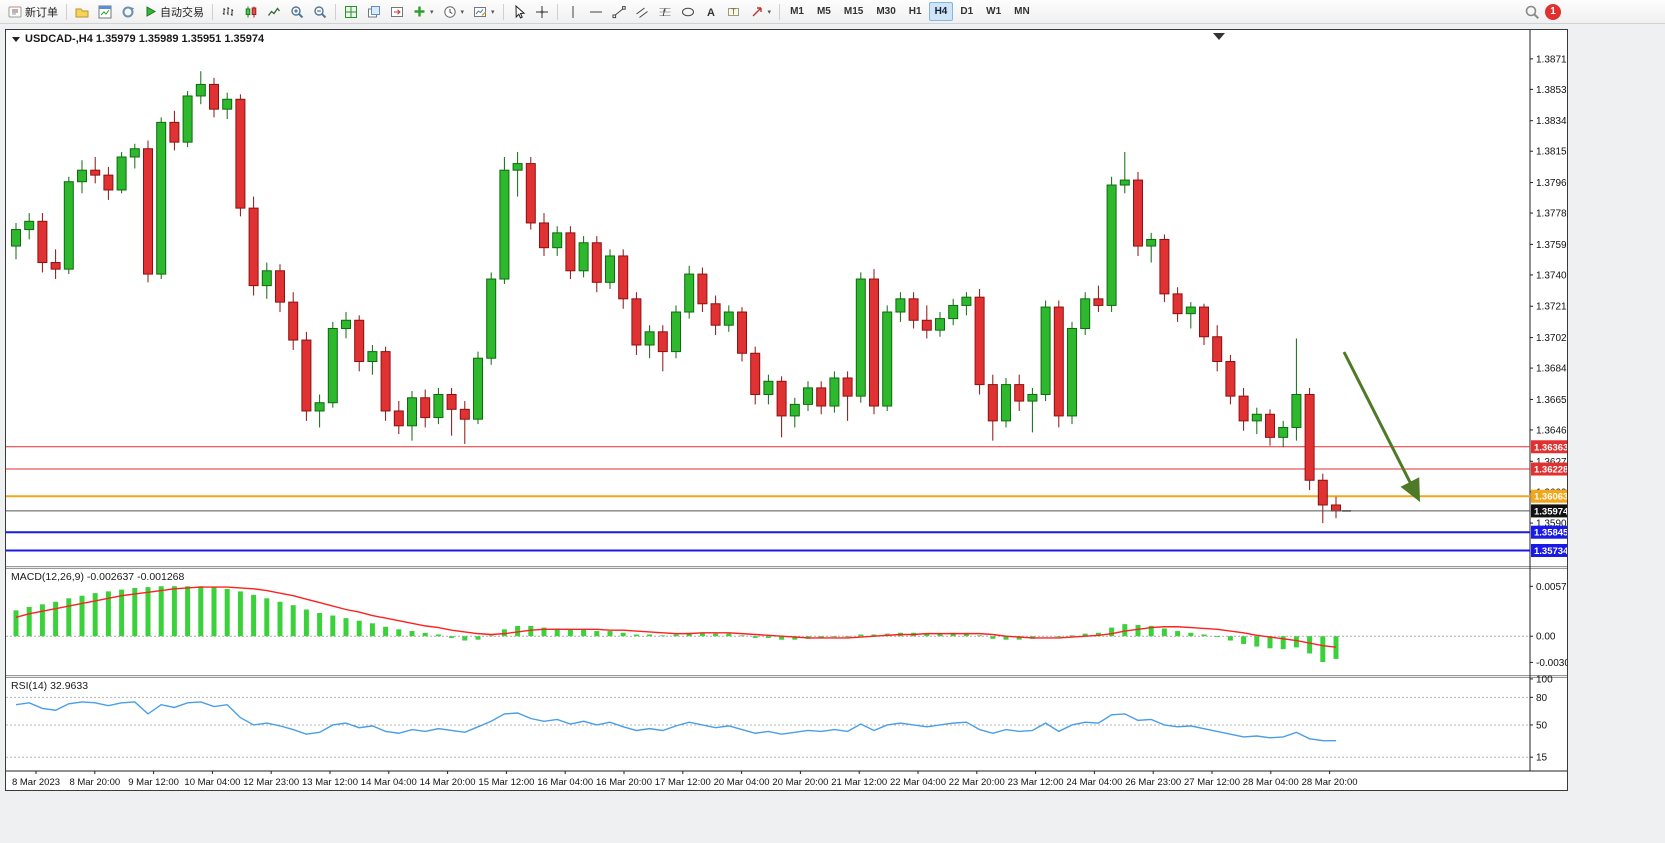 This screenshot has height=843, width=1665. I want to click on add-indicator-plus-icon, so click(419, 11).